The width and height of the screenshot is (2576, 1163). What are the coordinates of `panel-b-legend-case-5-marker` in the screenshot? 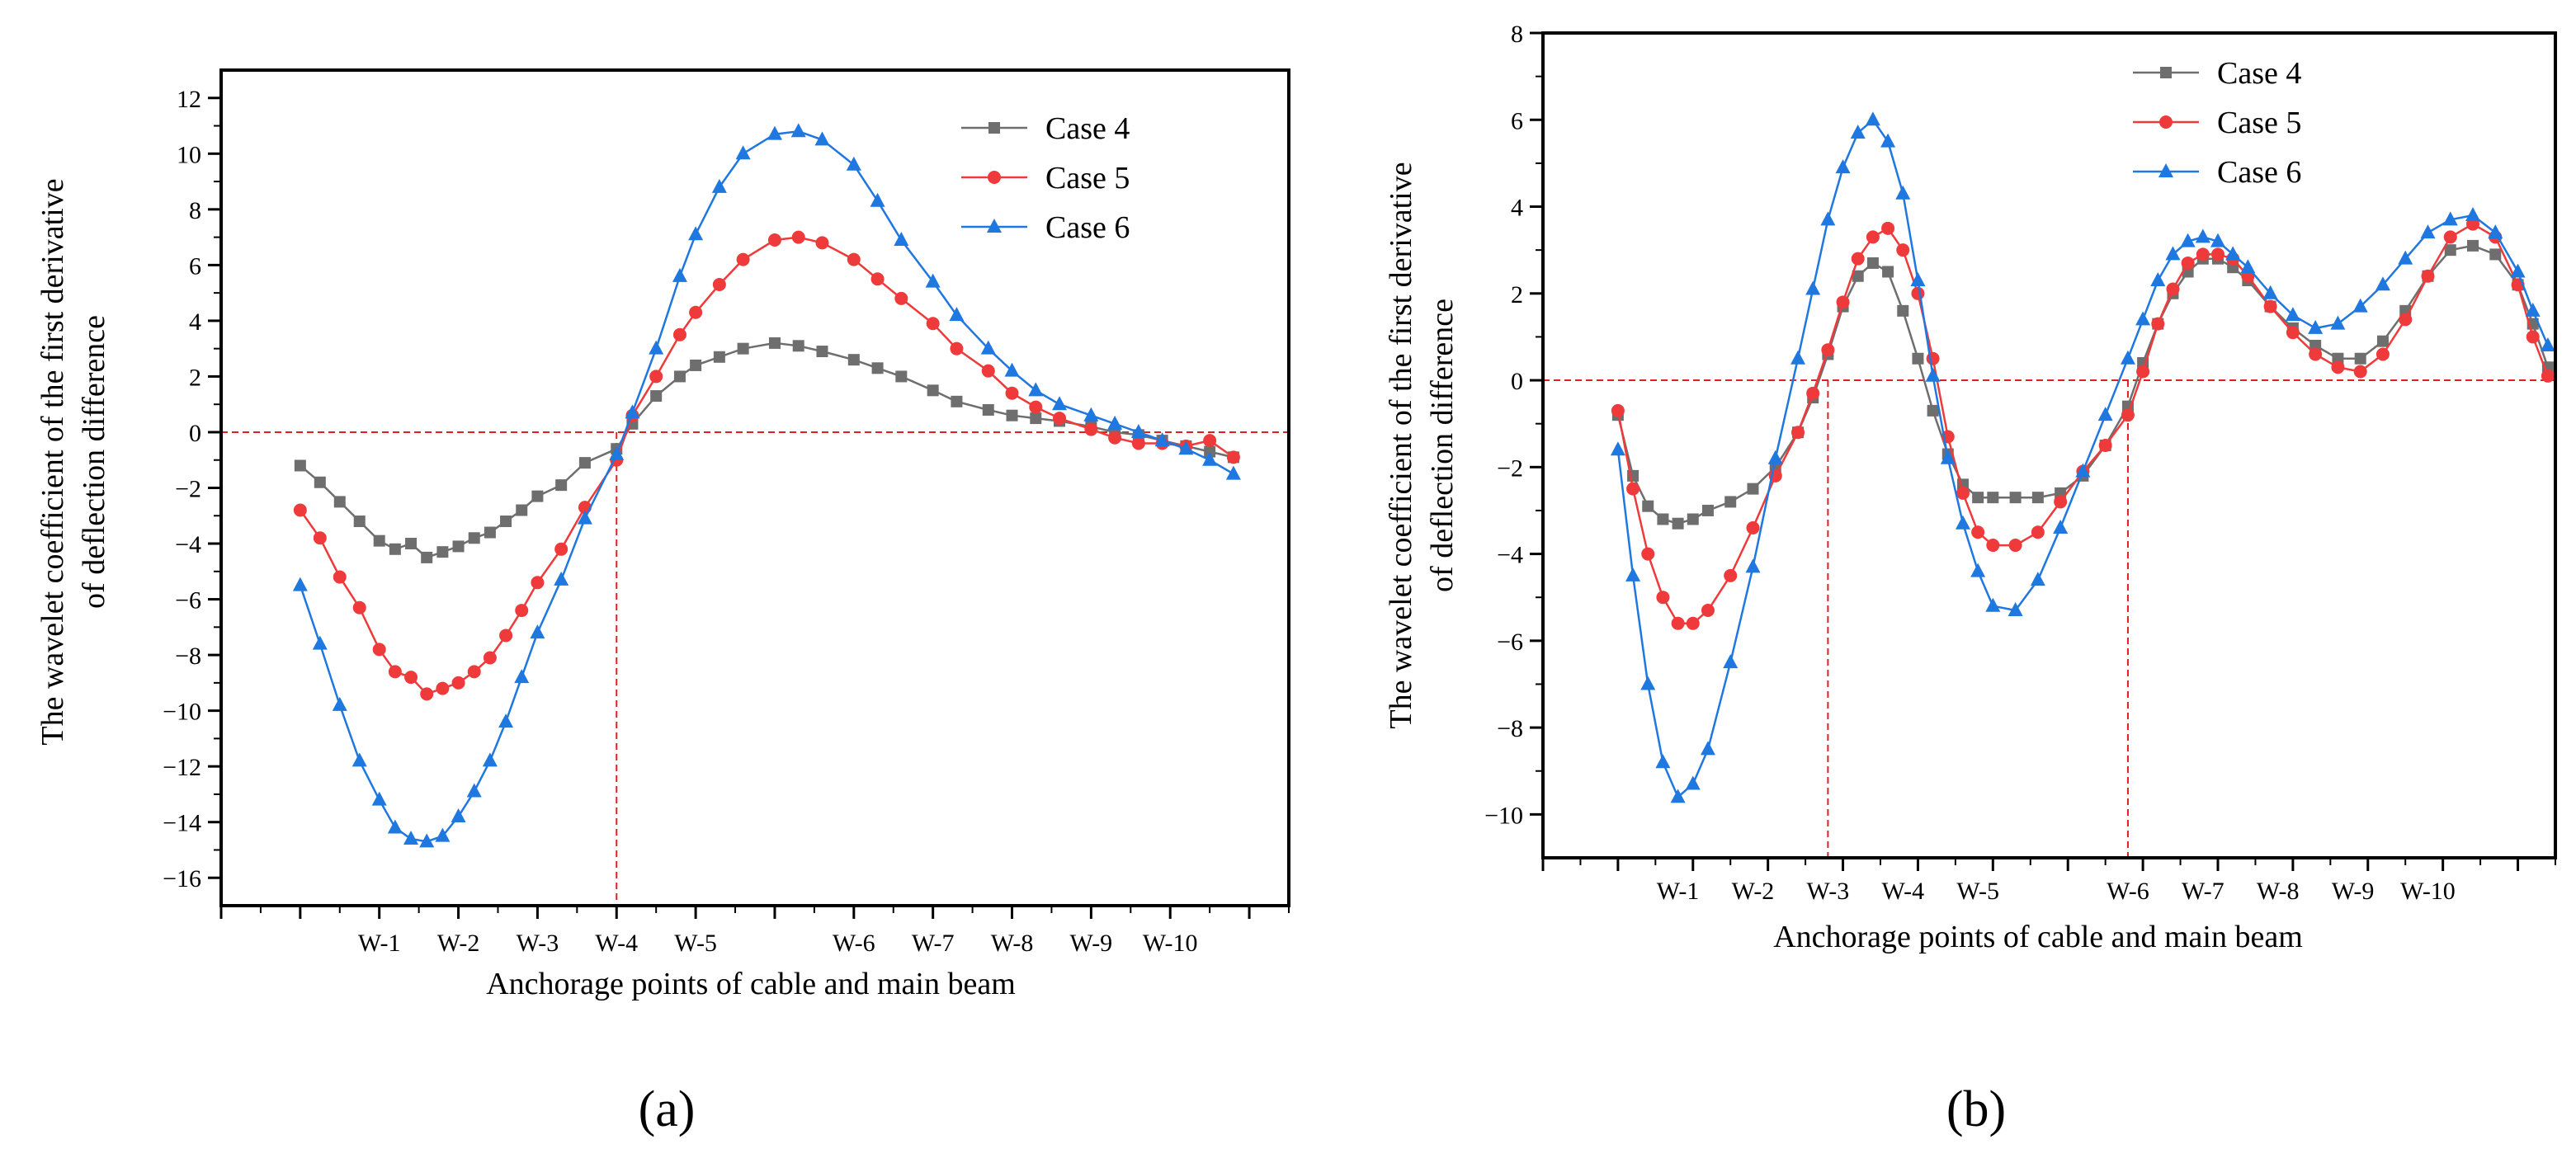 It's located at (2166, 122).